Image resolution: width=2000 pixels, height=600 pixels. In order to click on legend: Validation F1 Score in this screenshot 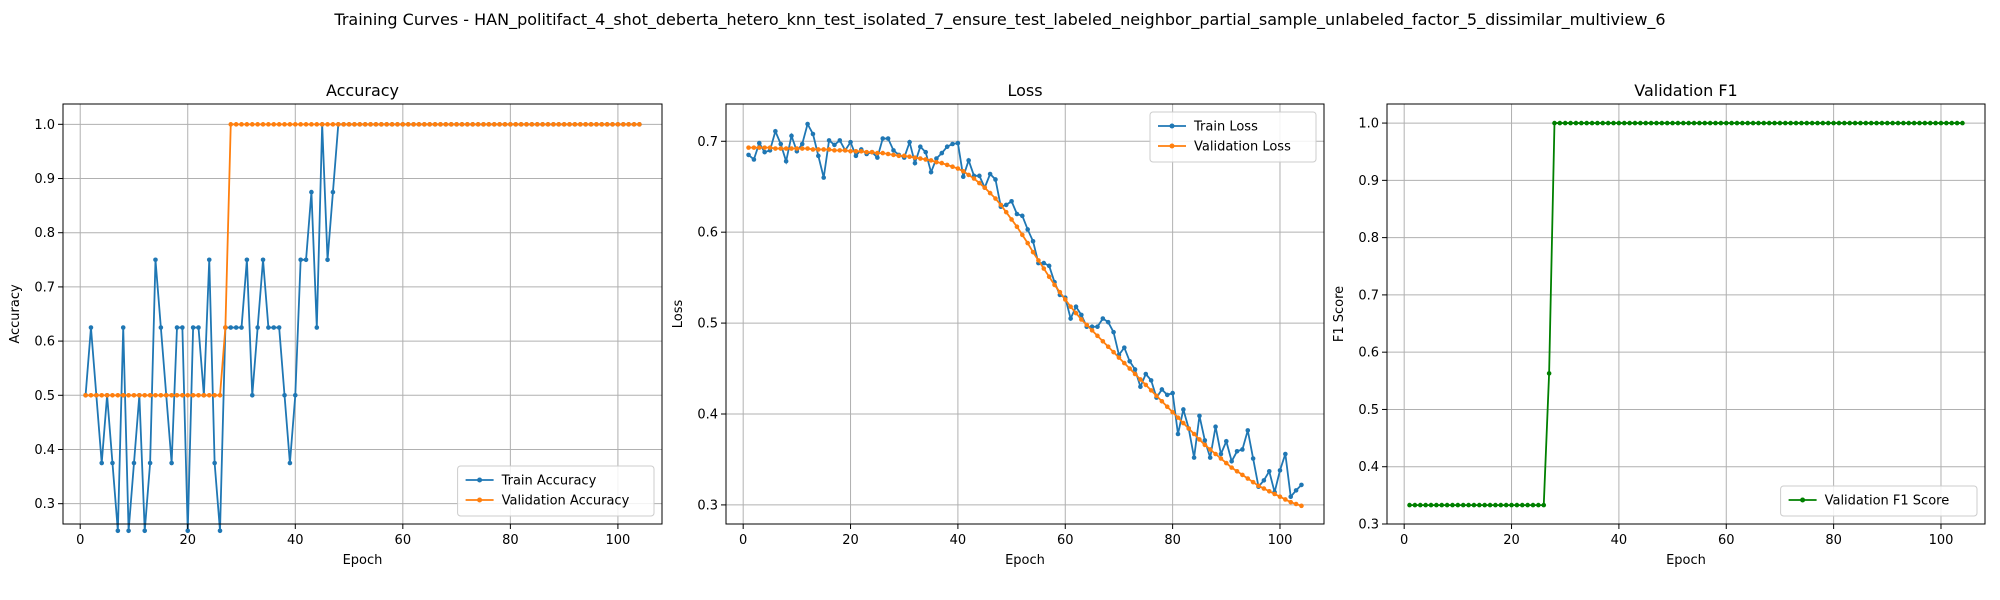, I will do `click(1879, 501)`.